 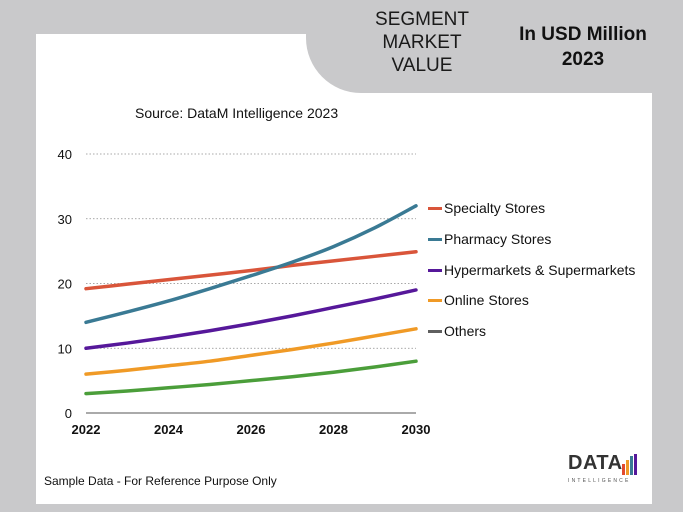 I want to click on series-line-specialty-stores, so click(x=251, y=270).